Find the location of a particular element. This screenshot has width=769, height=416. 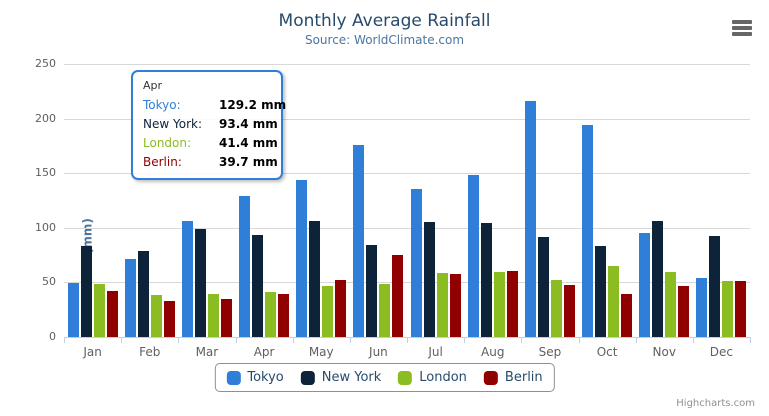

credits-link: Highcharts.com is located at coordinates (715, 403).